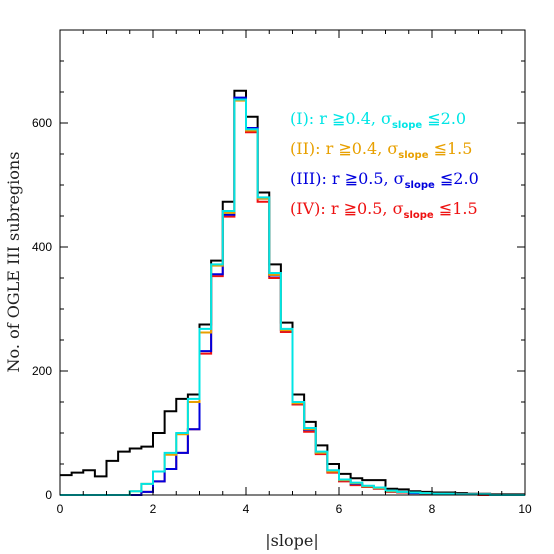  I want to click on y-tick-label: 200, so click(42, 371).